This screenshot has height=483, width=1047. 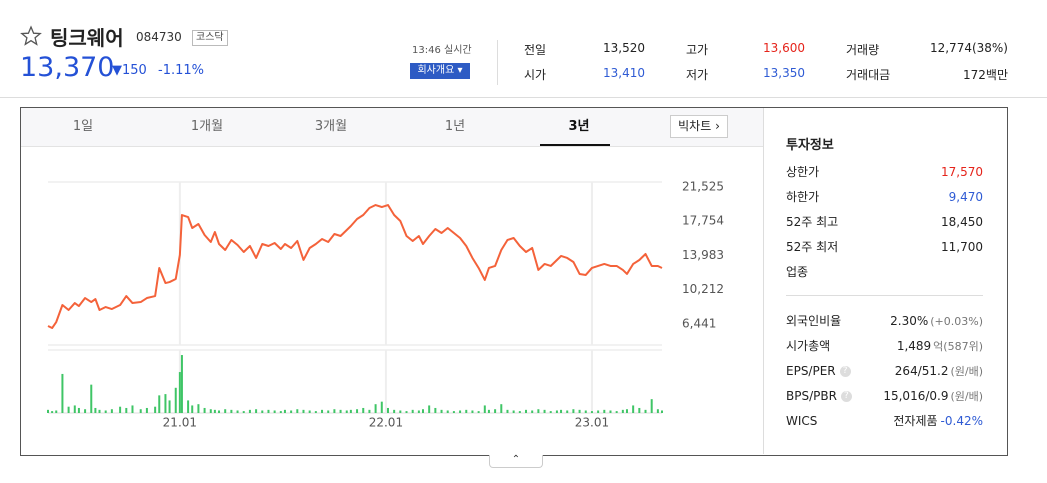 I want to click on invest-number: 전자제품, so click(x=915, y=421).